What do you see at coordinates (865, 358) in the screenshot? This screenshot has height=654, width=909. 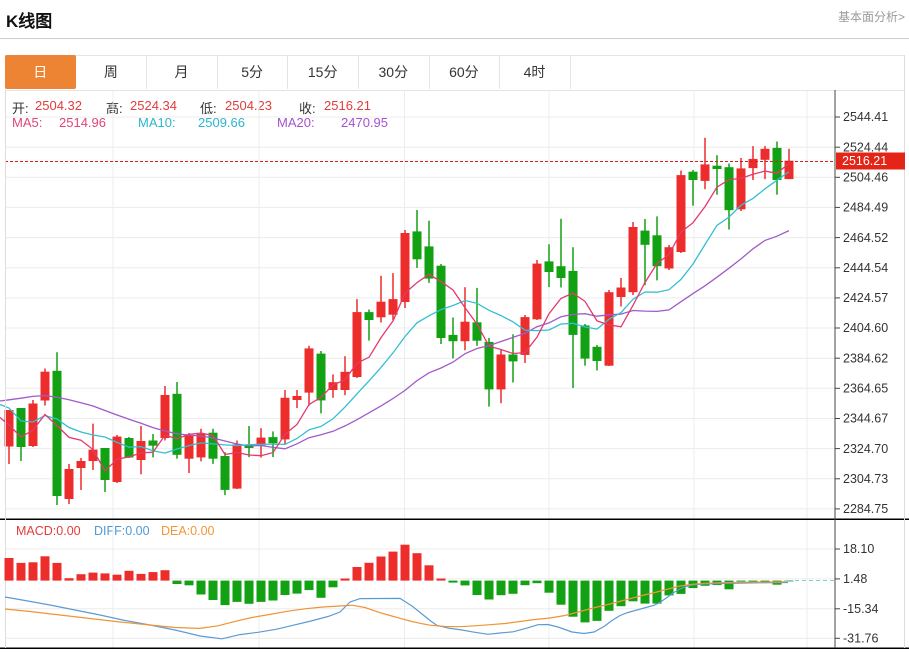 I see `svg-text: 2384.62` at bounding box center [865, 358].